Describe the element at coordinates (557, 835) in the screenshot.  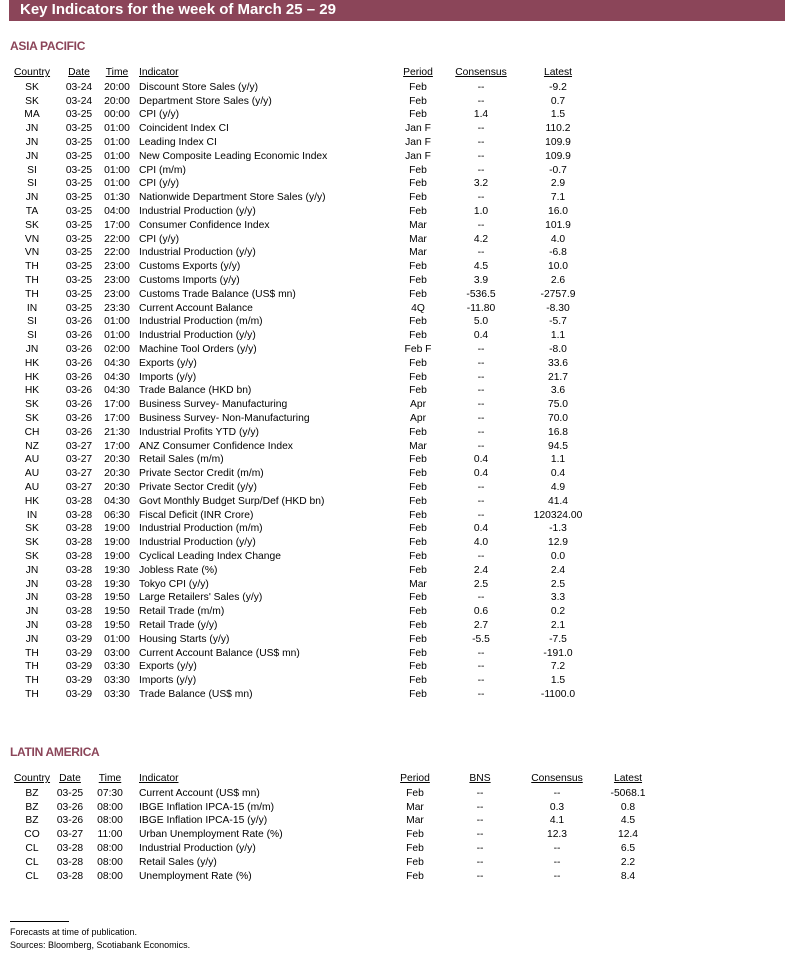
I see `cell-consensus: 12.3` at that location.